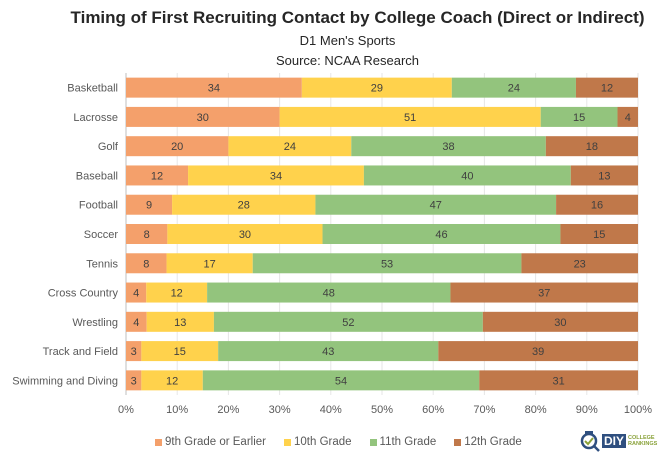 This screenshot has width=665, height=466. I want to click on category-label: Golf, so click(108, 147).